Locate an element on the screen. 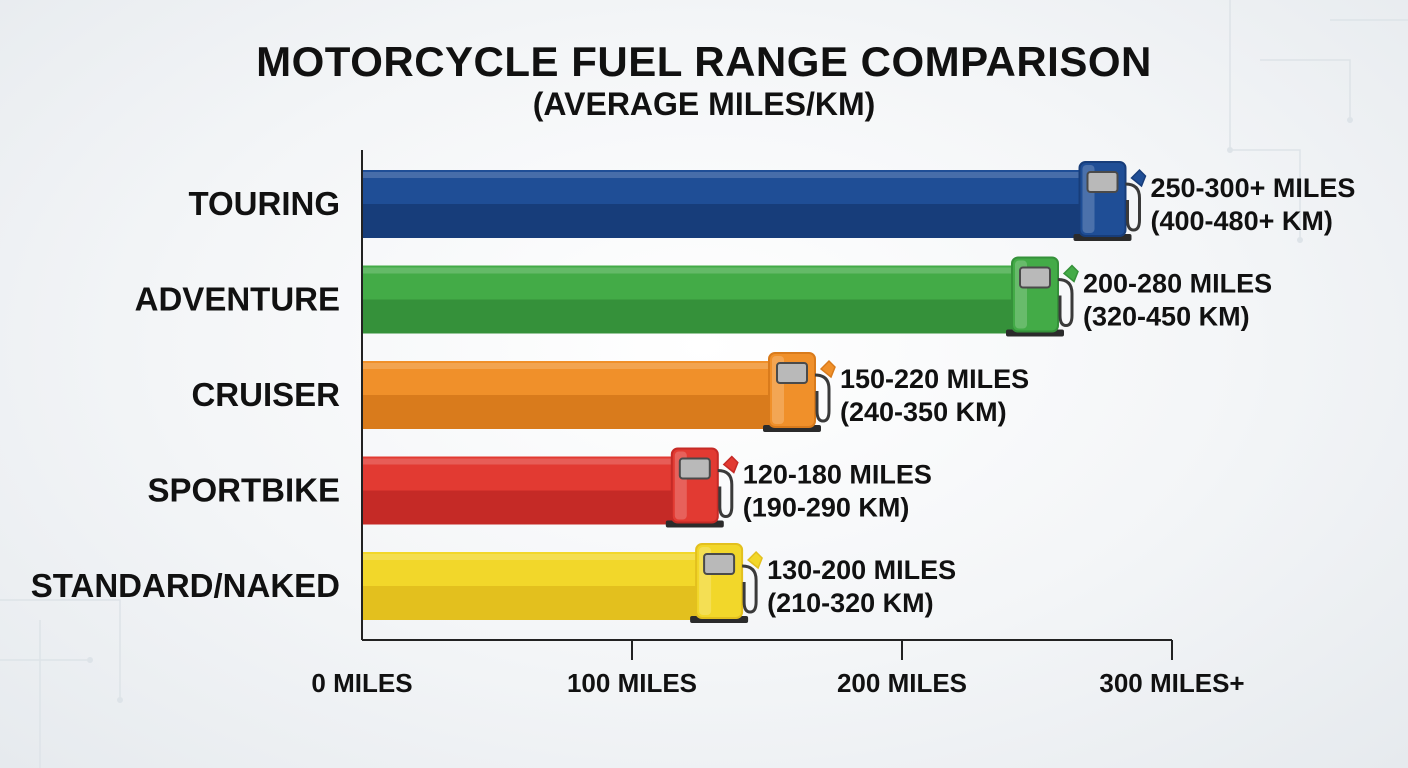 The height and width of the screenshot is (768, 1408). x-tick-label: 200 MILES is located at coordinates (902, 683).